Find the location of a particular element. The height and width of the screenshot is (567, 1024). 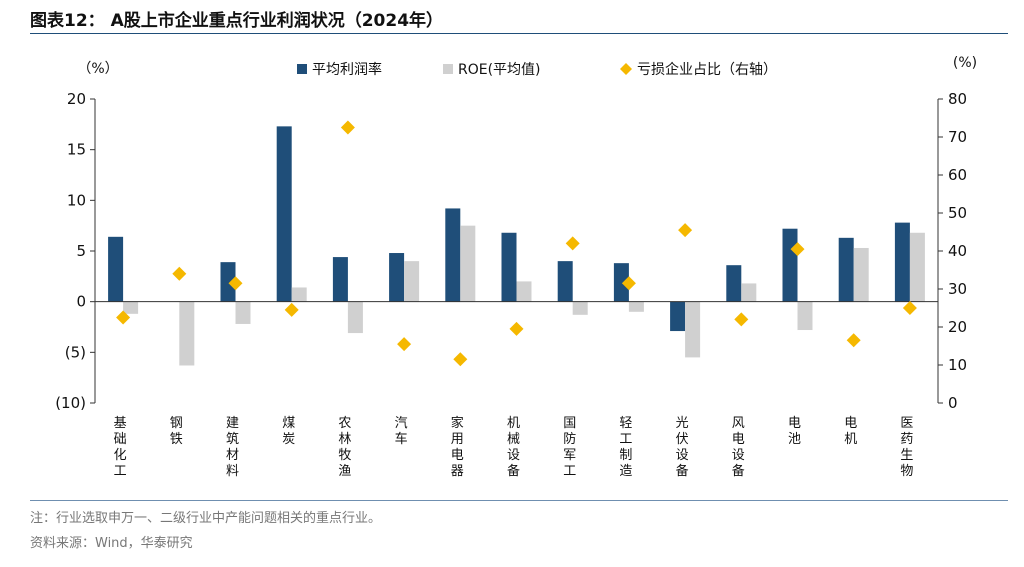

chart-title: 图表12： A股上市企业重点行业利润状况（2024年） is located at coordinates (237, 21).